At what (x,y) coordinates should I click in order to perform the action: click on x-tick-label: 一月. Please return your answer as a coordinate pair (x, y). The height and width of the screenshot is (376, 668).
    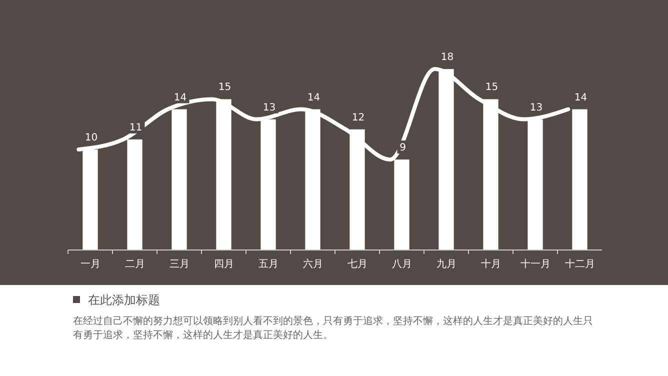
    Looking at the image, I should click on (90, 264).